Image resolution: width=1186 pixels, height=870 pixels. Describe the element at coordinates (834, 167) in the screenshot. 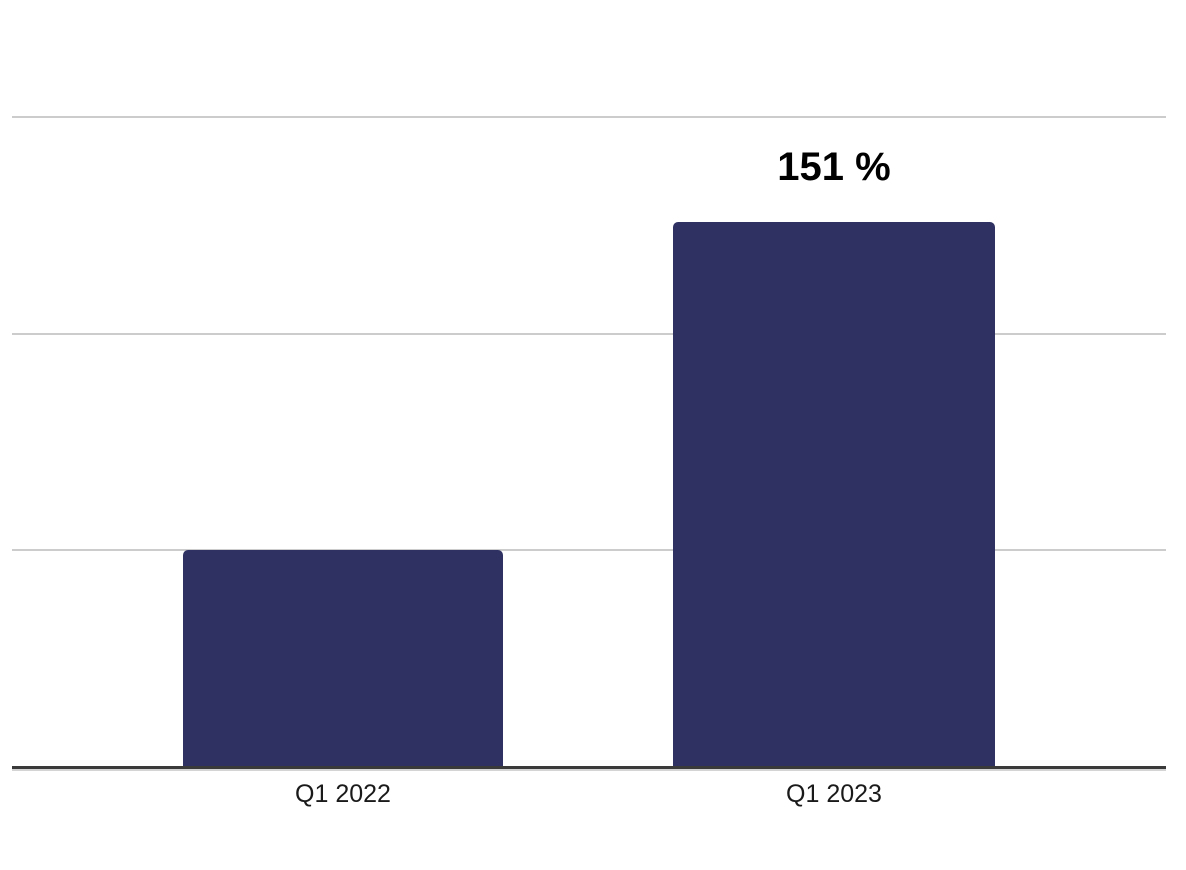

I see `bar-value-label: 151 %` at that location.